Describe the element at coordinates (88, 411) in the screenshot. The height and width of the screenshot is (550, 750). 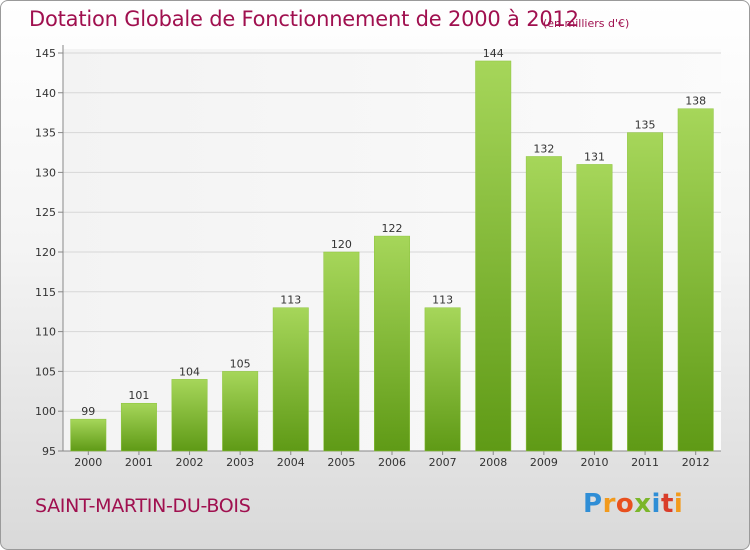
I see `data-label-2000: 99` at that location.